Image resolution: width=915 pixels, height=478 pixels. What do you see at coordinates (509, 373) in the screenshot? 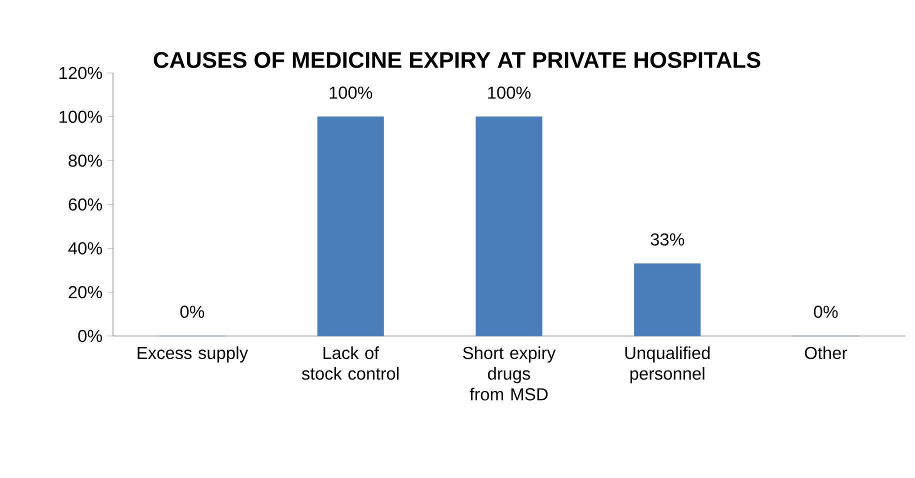
I see `x-tick-label: Short expiry drugs from MSD` at bounding box center [509, 373].